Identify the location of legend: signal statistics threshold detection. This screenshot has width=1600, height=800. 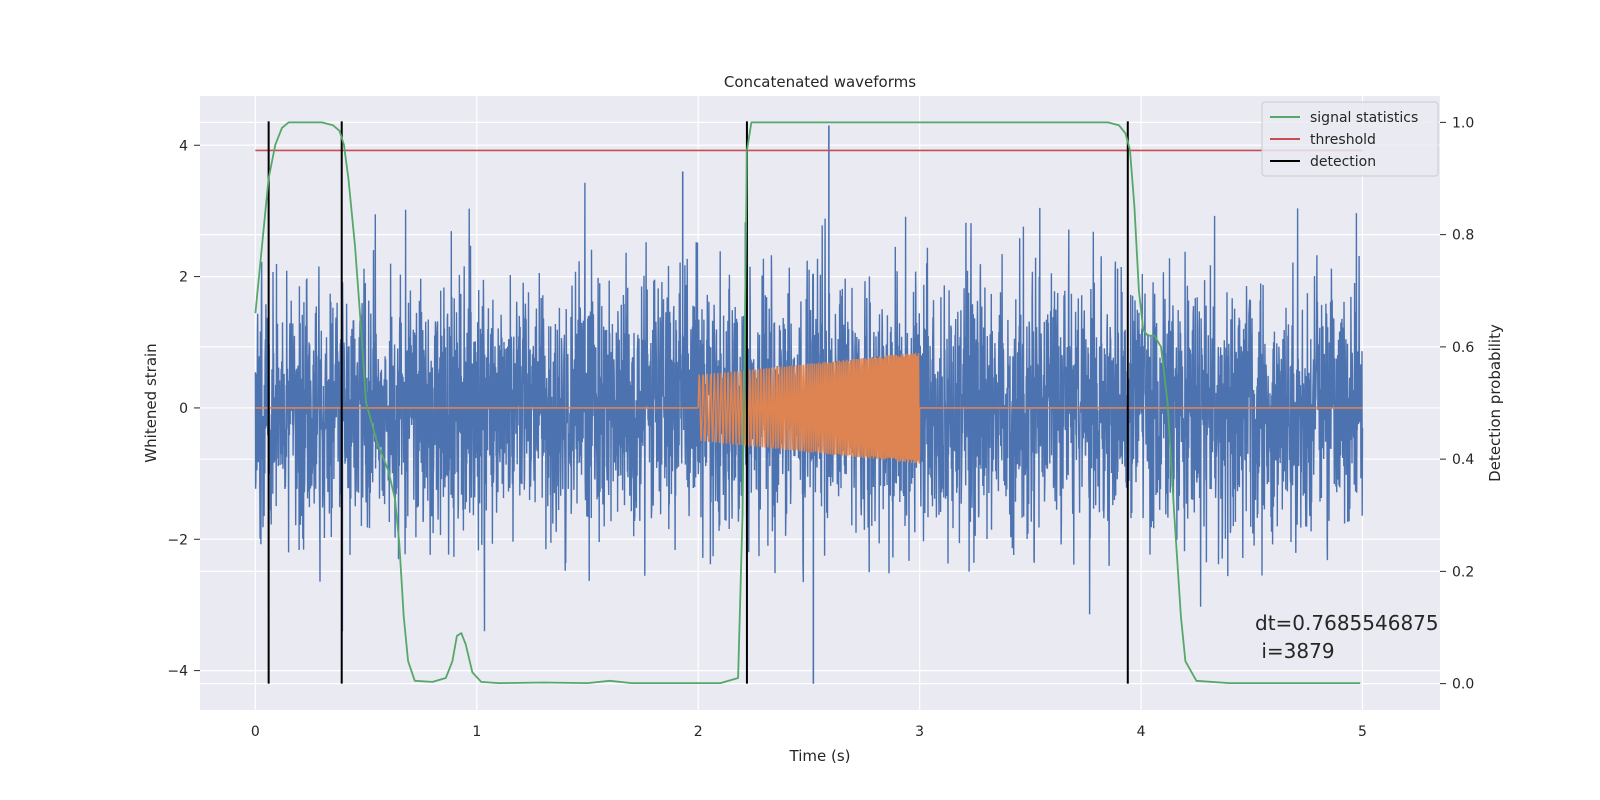
(1350, 139).